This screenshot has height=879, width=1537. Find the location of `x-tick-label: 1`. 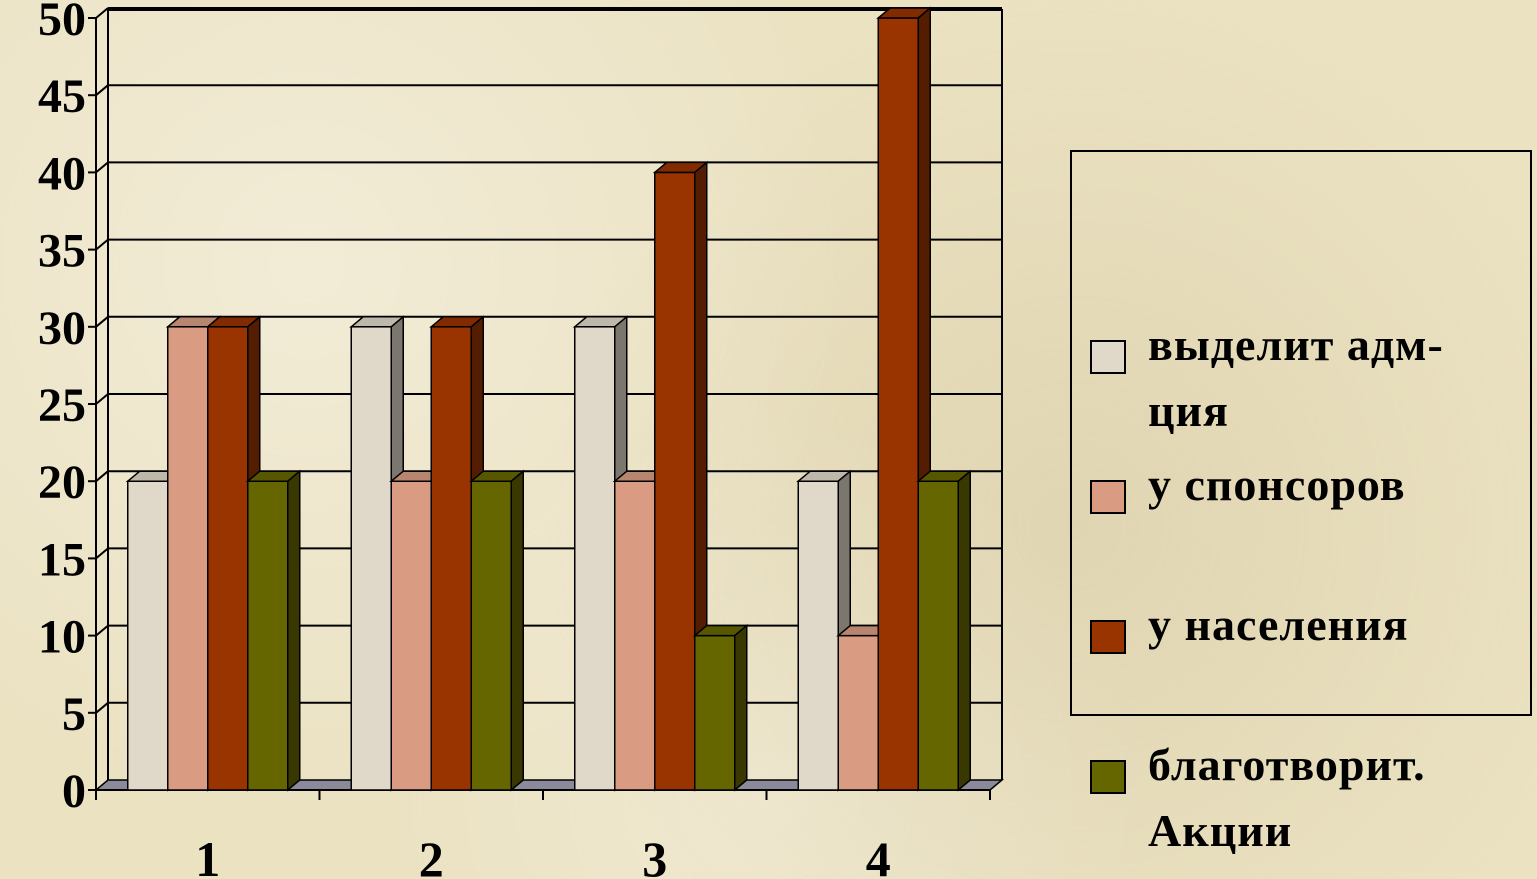

x-tick-label: 1 is located at coordinates (207, 855).